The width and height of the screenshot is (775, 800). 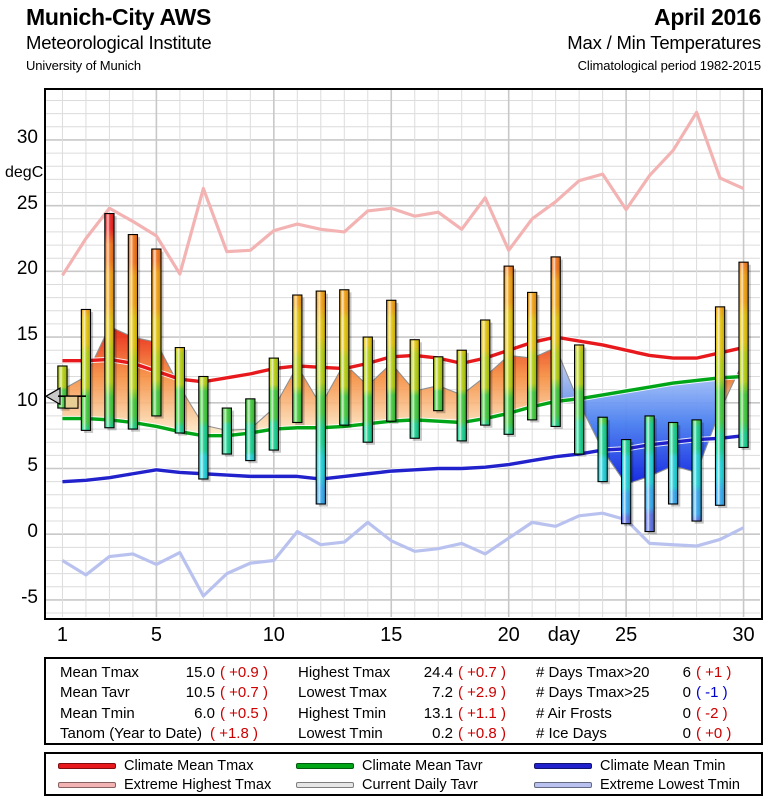 What do you see at coordinates (342, 693) in the screenshot?
I see `stat-label: Lowest Tmax` at bounding box center [342, 693].